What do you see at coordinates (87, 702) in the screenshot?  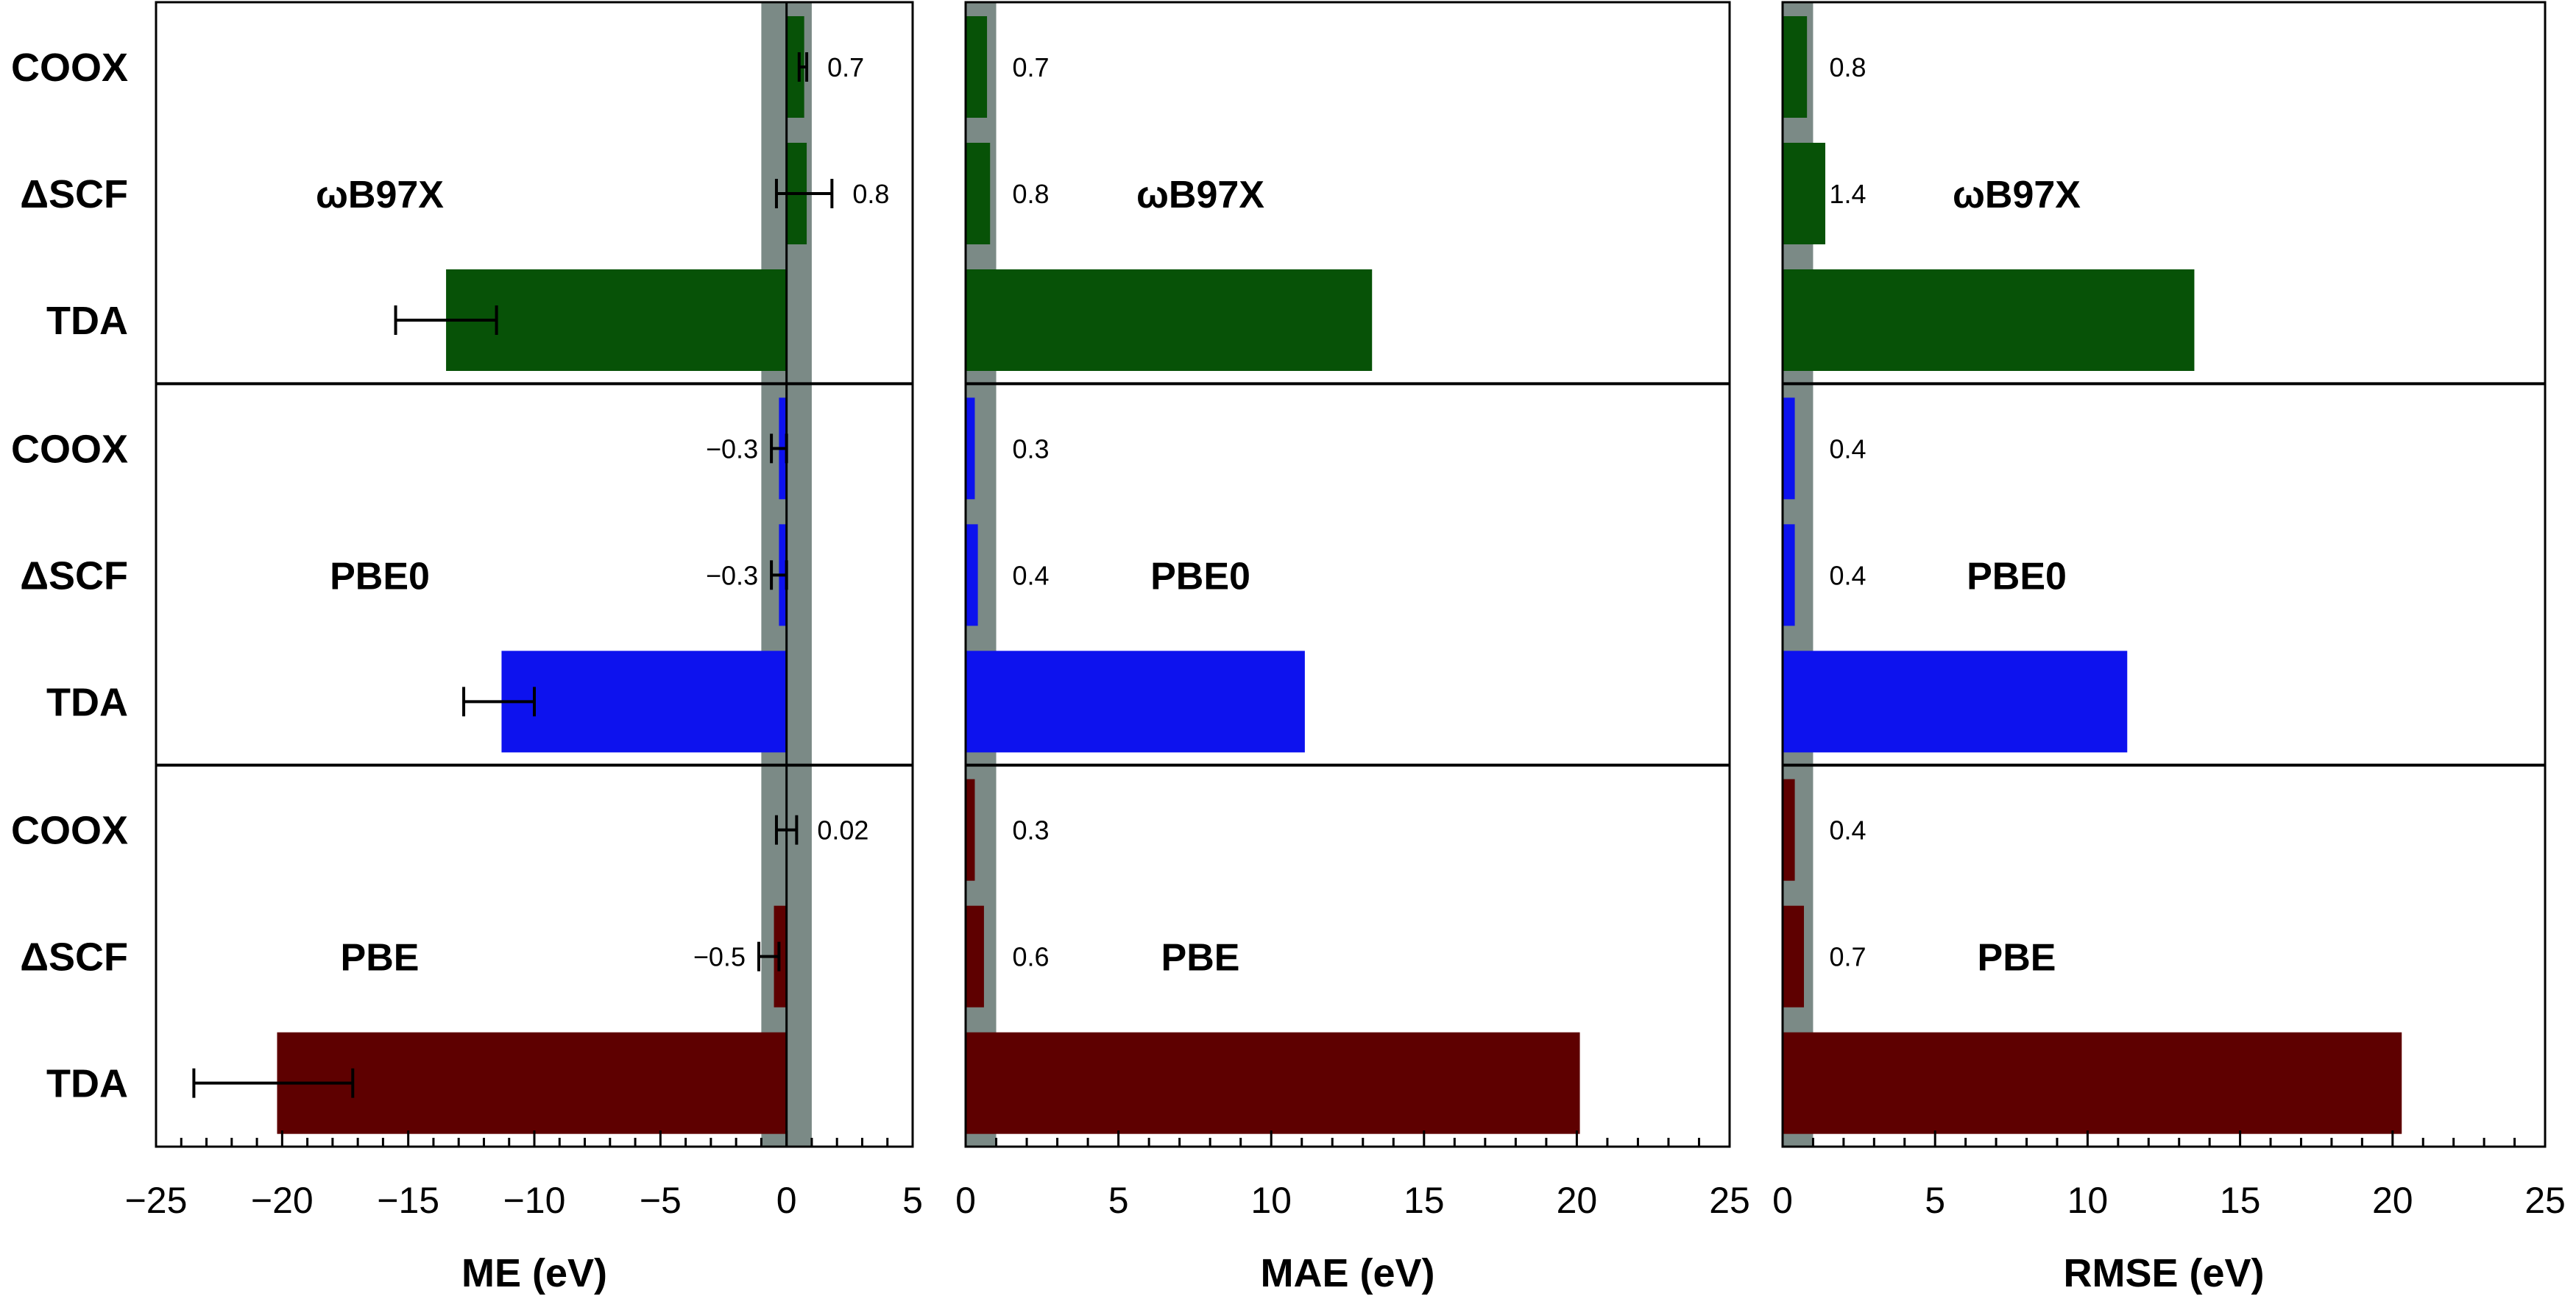 I see `category-label-pbe0-tda: TDA` at bounding box center [87, 702].